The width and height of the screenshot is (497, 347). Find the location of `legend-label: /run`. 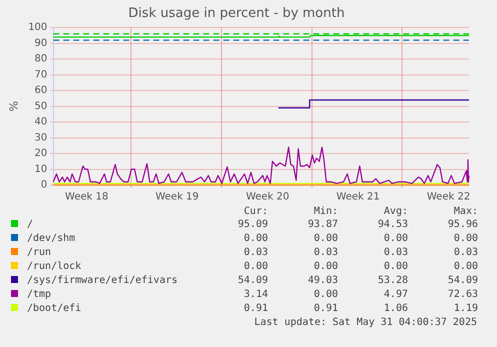

legend-label: /run is located at coordinates (39, 253).